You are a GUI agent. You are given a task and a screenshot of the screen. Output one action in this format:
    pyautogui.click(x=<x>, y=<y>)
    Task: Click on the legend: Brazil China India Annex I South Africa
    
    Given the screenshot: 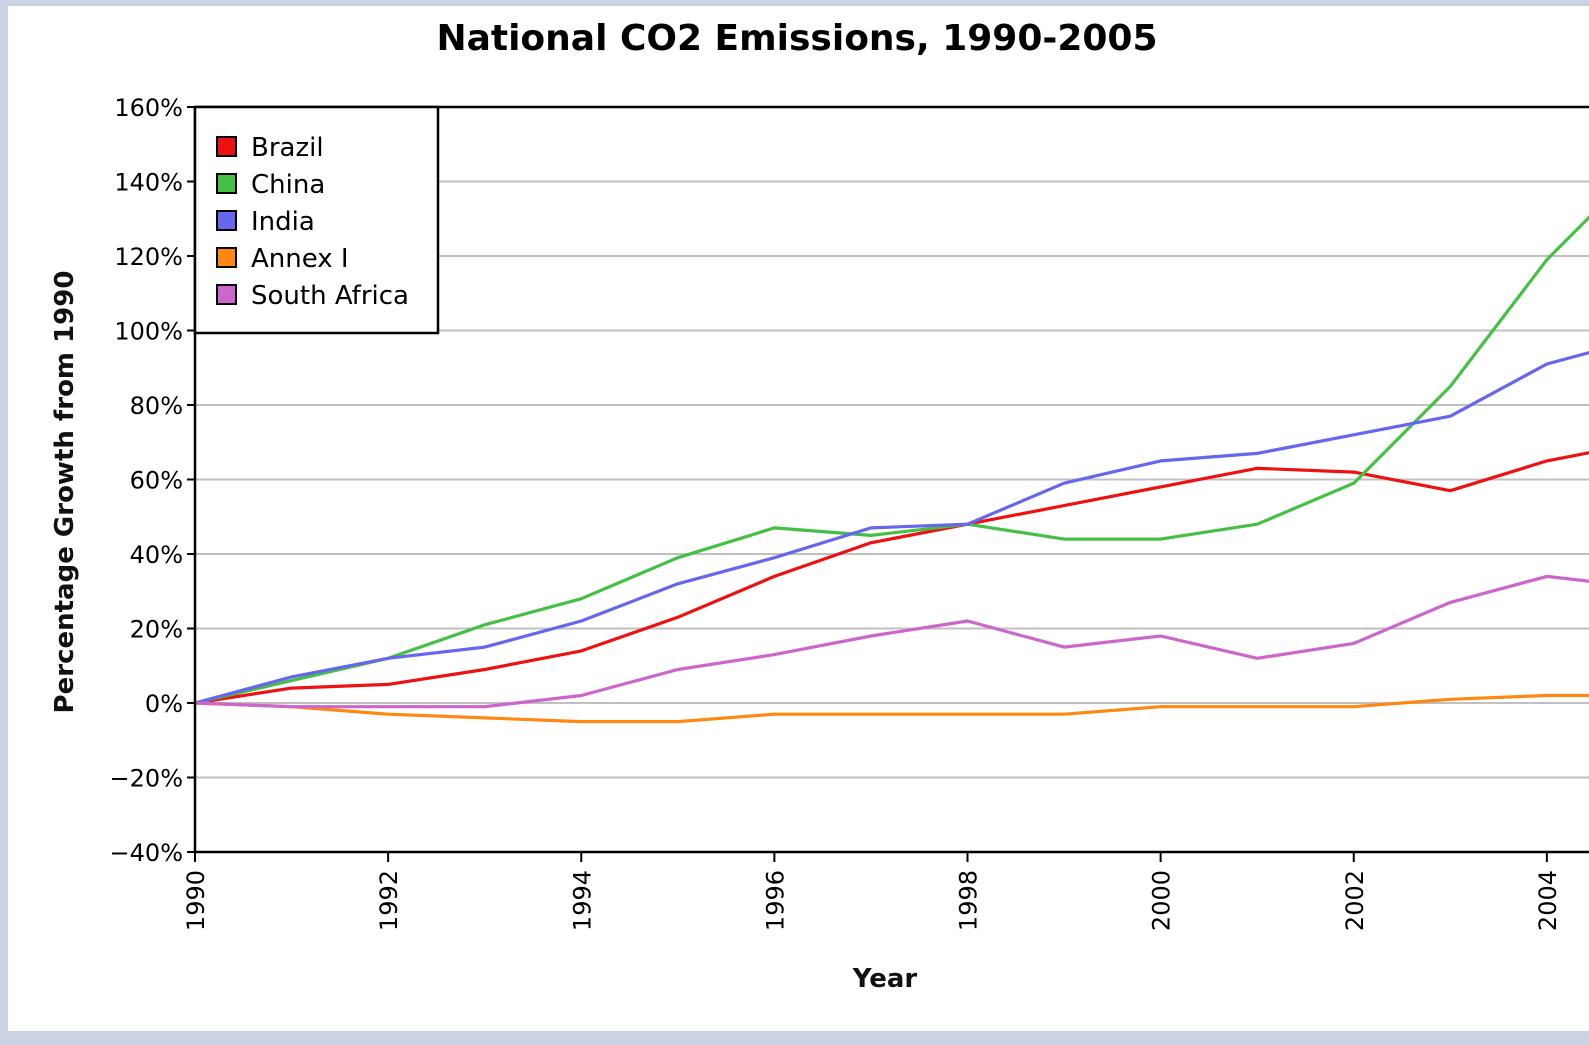 What is the action you would take?
    pyautogui.click(x=316, y=220)
    